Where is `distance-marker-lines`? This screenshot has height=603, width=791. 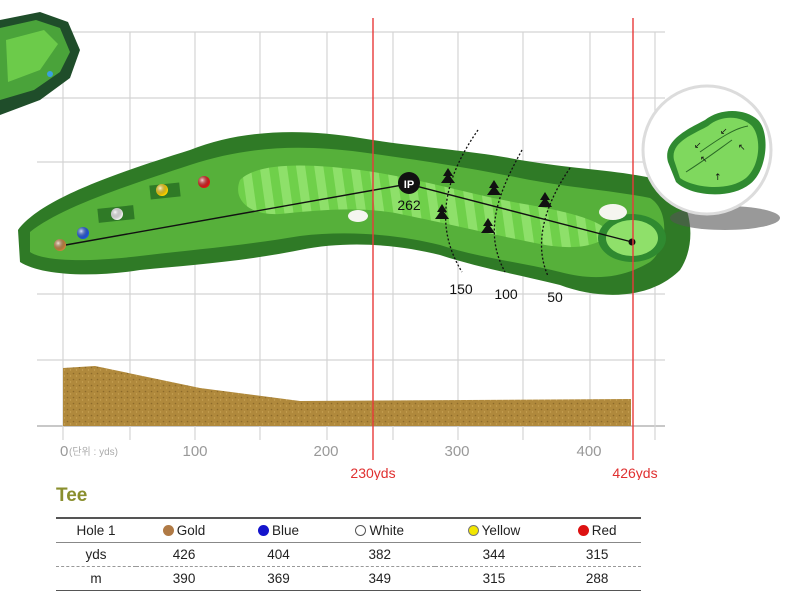
distance-marker-lines is located at coordinates (508, 203).